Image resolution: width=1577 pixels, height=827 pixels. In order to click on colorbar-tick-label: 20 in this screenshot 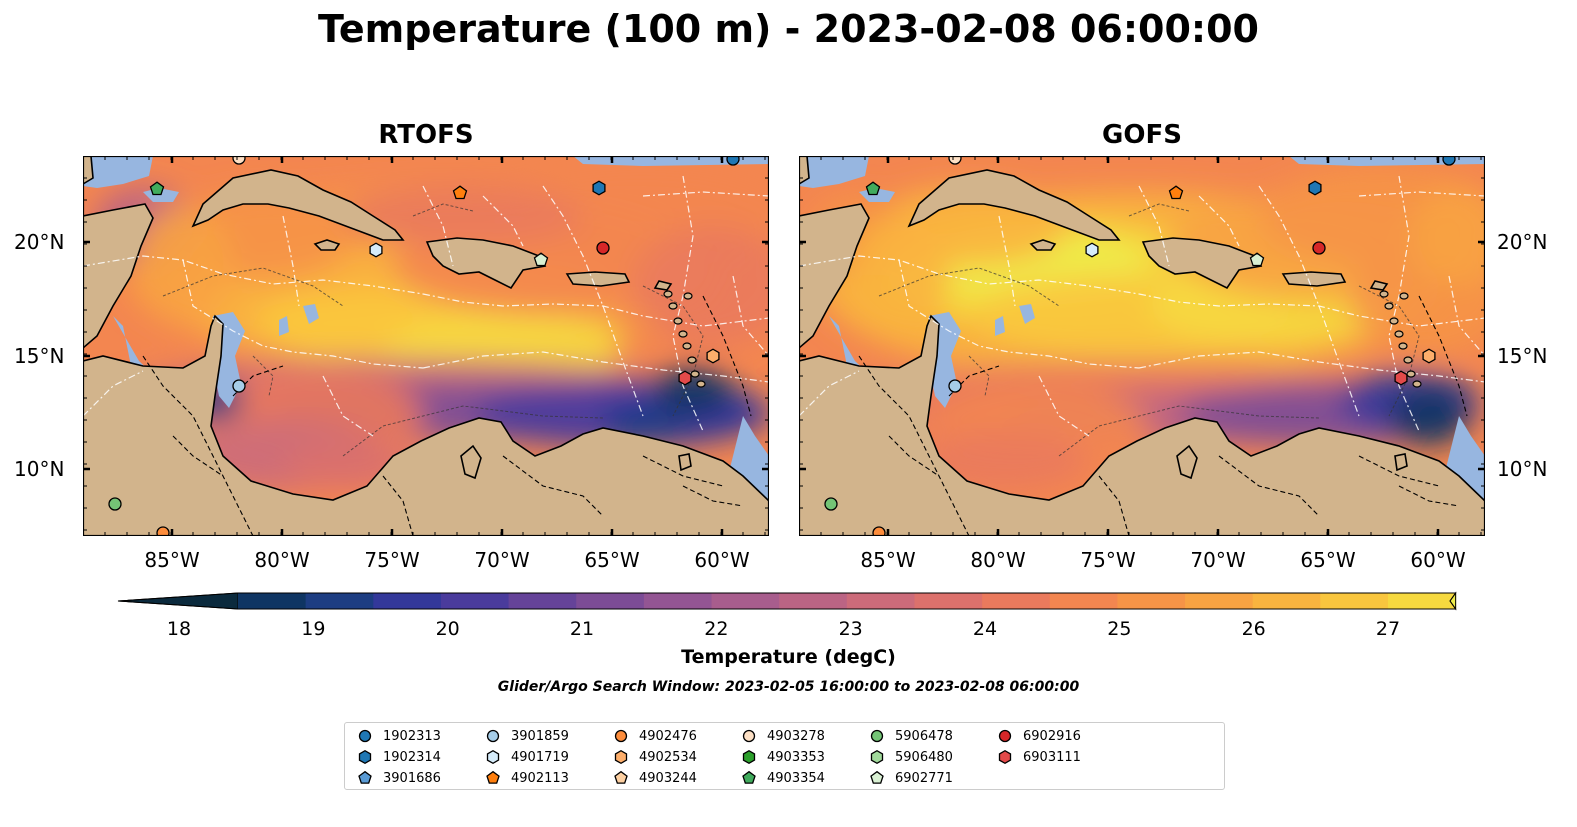, I will do `click(447, 629)`.